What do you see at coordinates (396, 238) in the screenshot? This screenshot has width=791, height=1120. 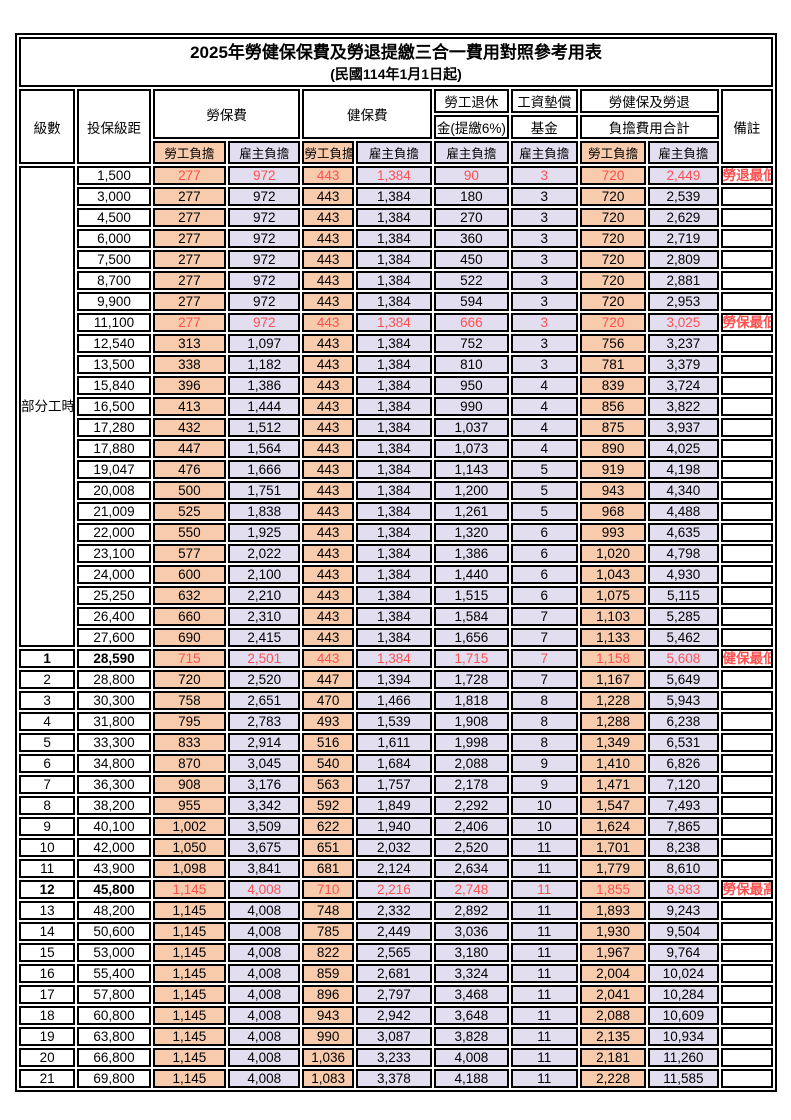 I see `table-row: 6,000 277 972 443 1,384 360 3 720 2,719` at bounding box center [396, 238].